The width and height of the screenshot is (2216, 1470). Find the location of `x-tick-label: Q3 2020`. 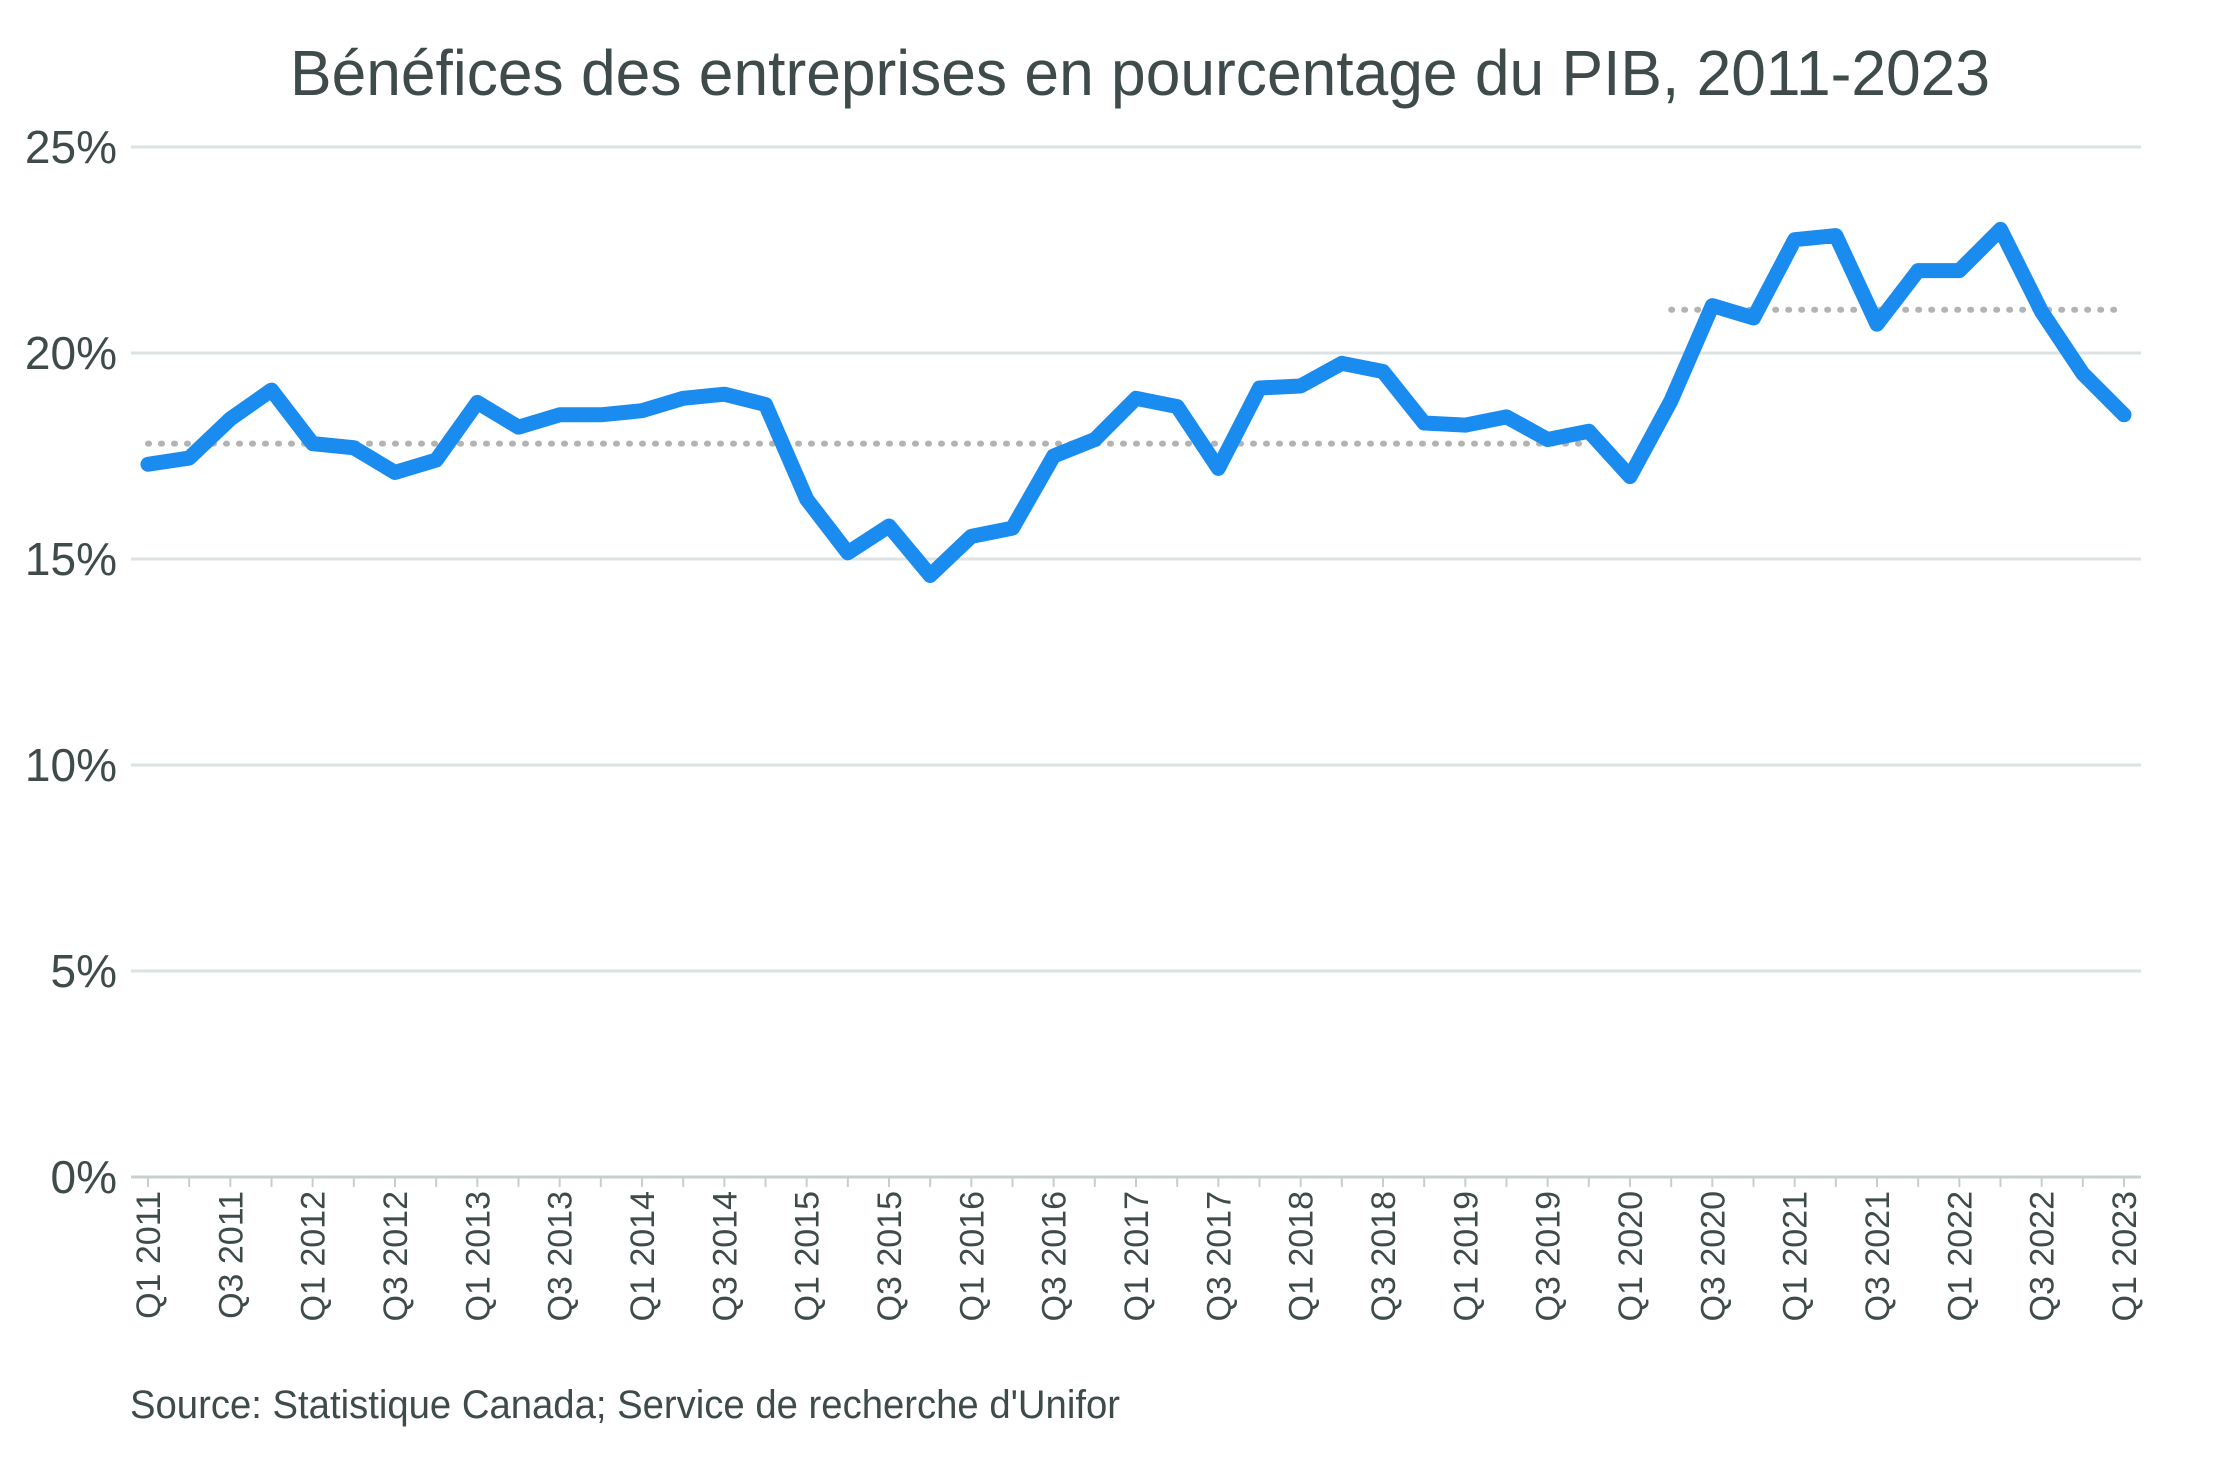

x-tick-label: Q3 2020 is located at coordinates (1713, 1256).